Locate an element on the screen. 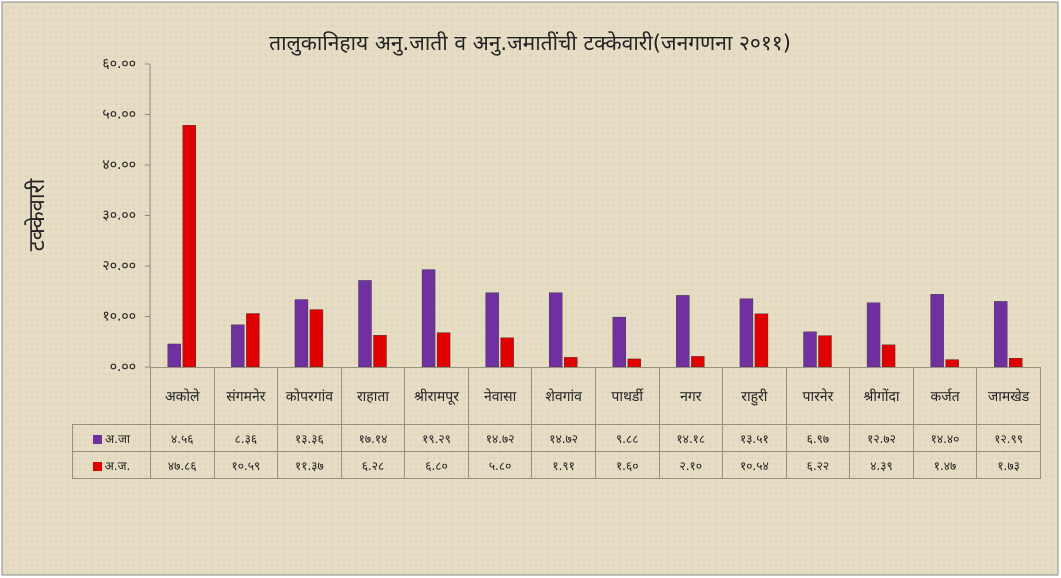 The height and width of the screenshot is (578, 1061). data-label: १९.२९ is located at coordinates (436, 438).